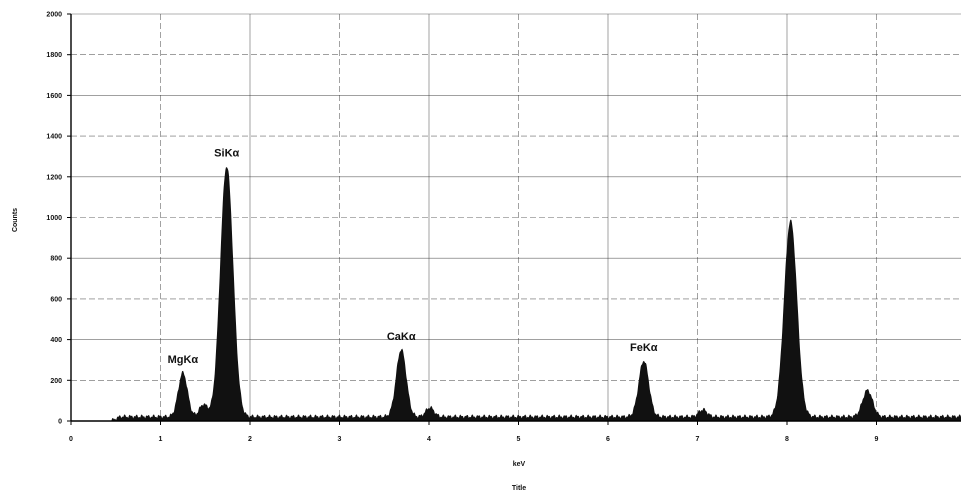 The image size is (961, 500). What do you see at coordinates (54, 137) in the screenshot?
I see `y-tick-label: 1400` at bounding box center [54, 137].